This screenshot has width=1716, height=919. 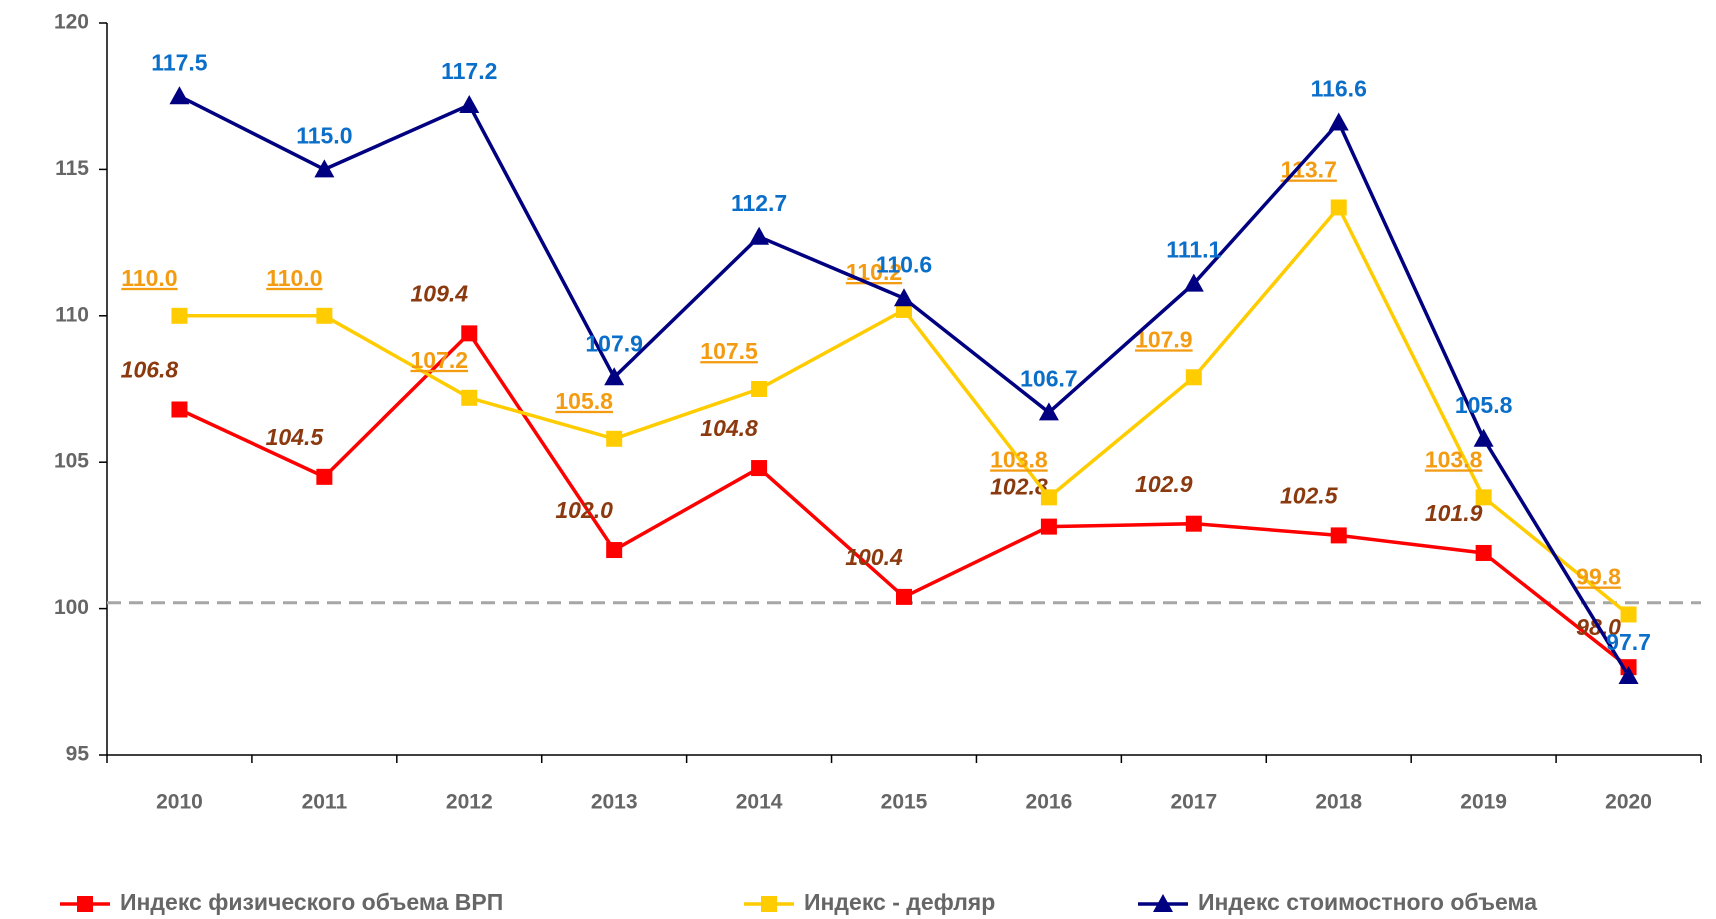 I want to click on data-label: 117.2, so click(x=469, y=71).